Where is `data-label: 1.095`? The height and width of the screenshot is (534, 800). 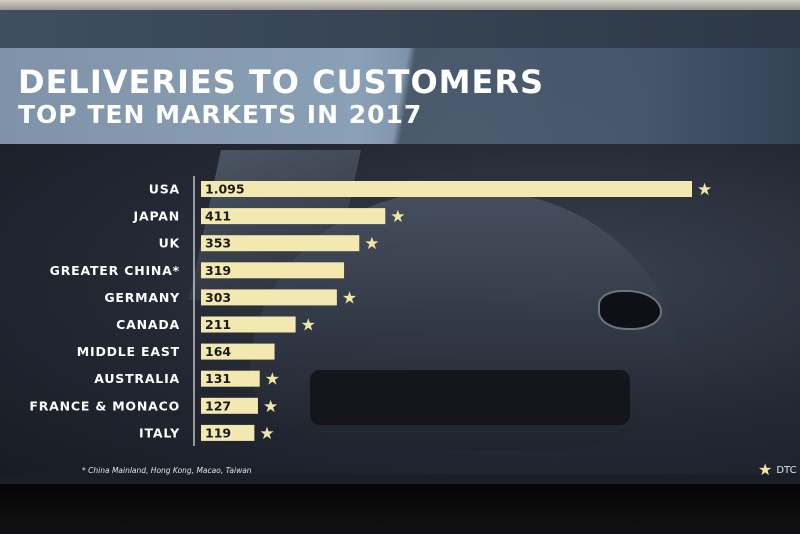 data-label: 1.095 is located at coordinates (225, 189).